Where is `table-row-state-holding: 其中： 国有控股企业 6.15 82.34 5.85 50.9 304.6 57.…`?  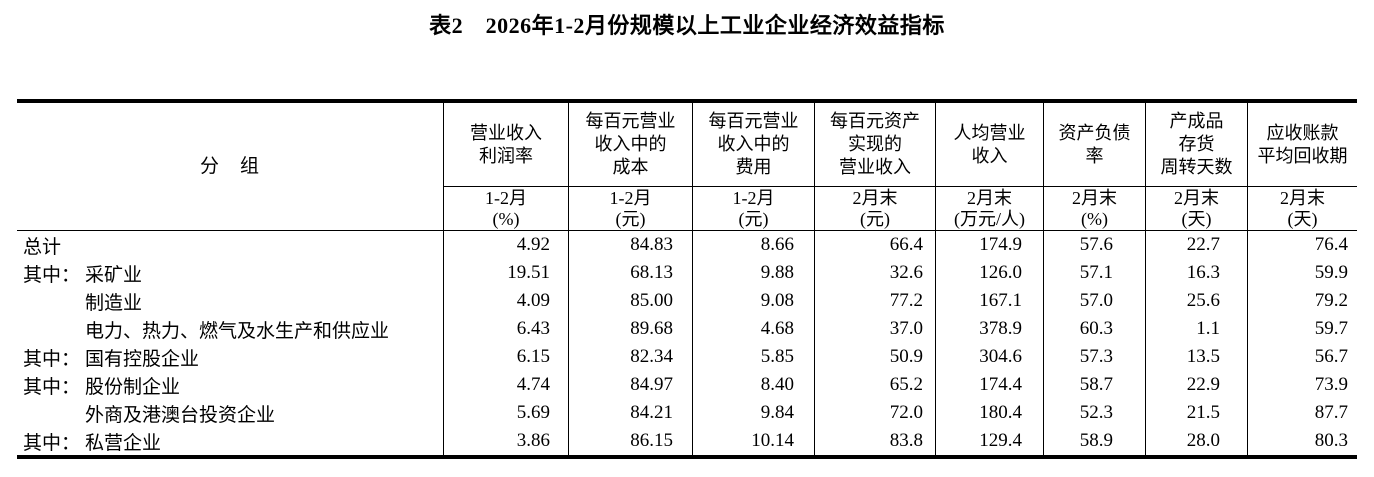 table-row-state-holding: 其中： 国有控股企业 6.15 82.34 5.85 50.9 304.6 57.… is located at coordinates (687, 357).